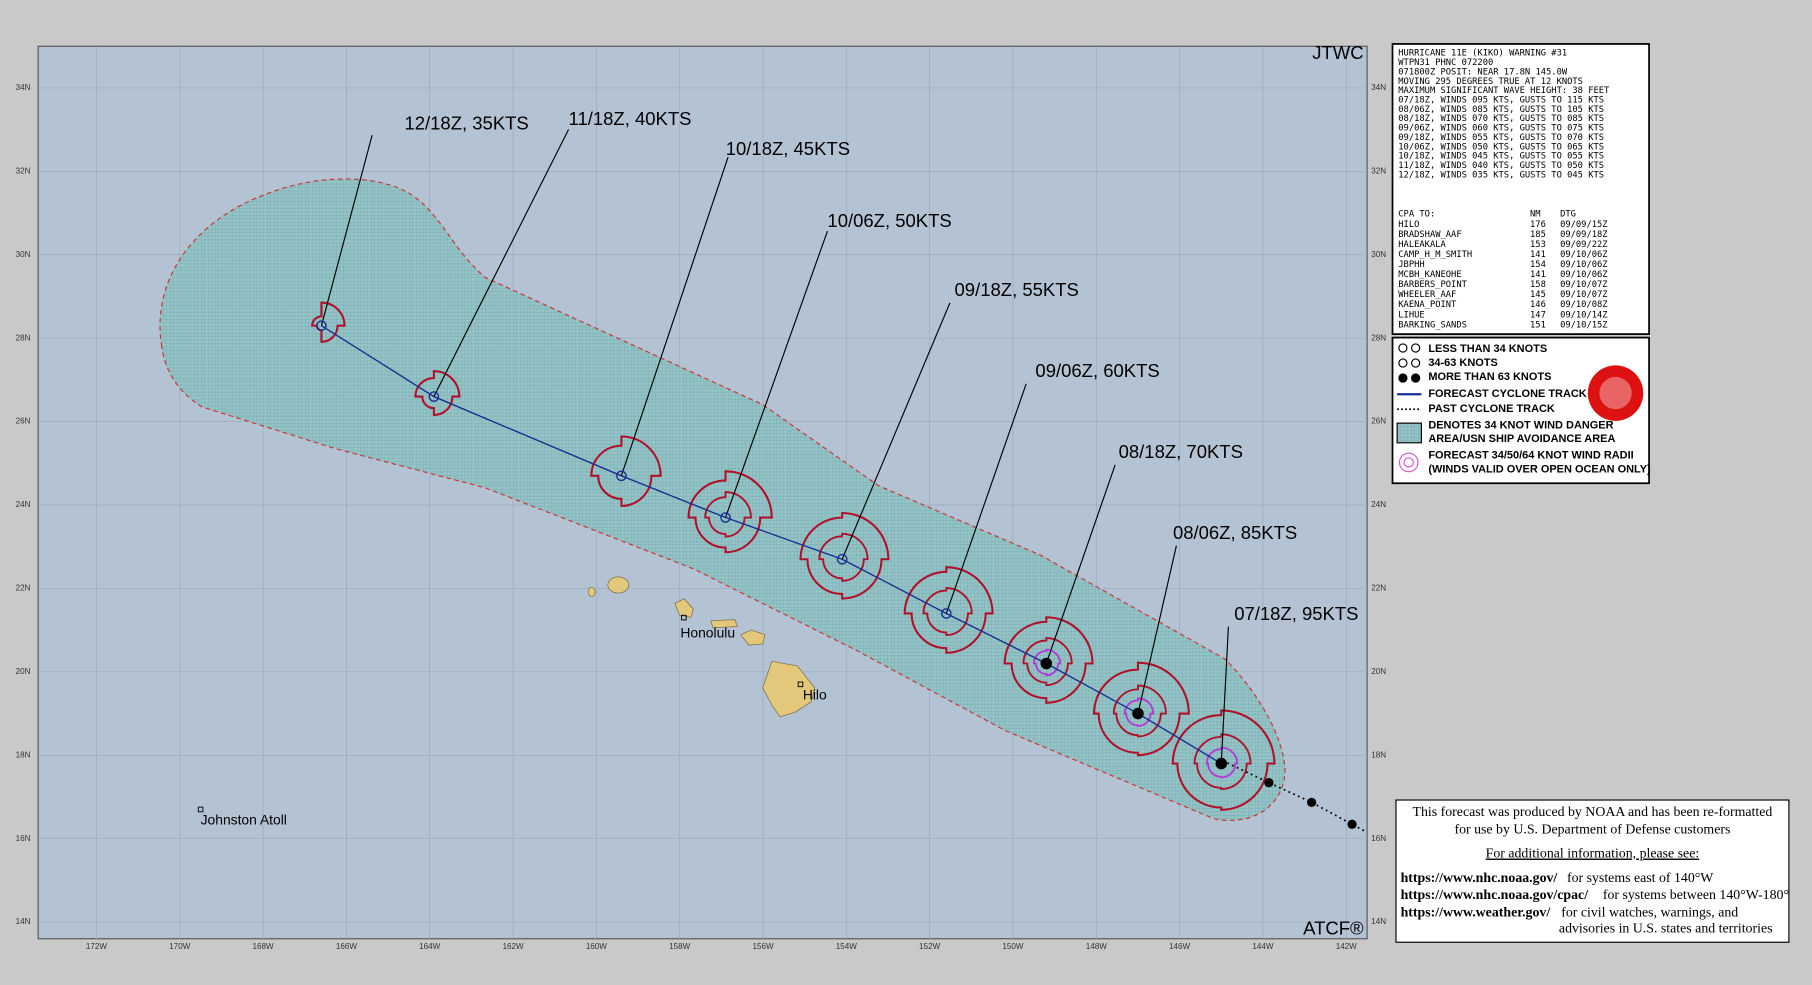  What do you see at coordinates (1538, 285) in the screenshot?
I see `cpa-cell: 158` at bounding box center [1538, 285].